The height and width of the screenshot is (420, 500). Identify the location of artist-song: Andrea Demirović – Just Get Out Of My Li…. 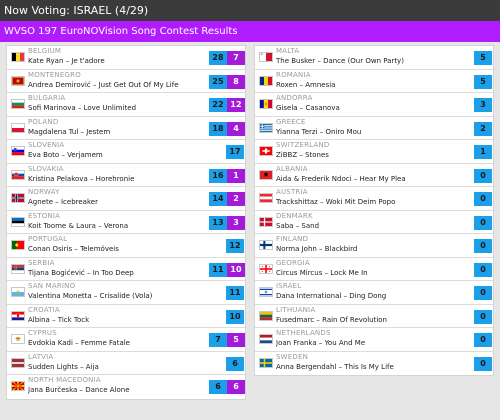
(103, 84).